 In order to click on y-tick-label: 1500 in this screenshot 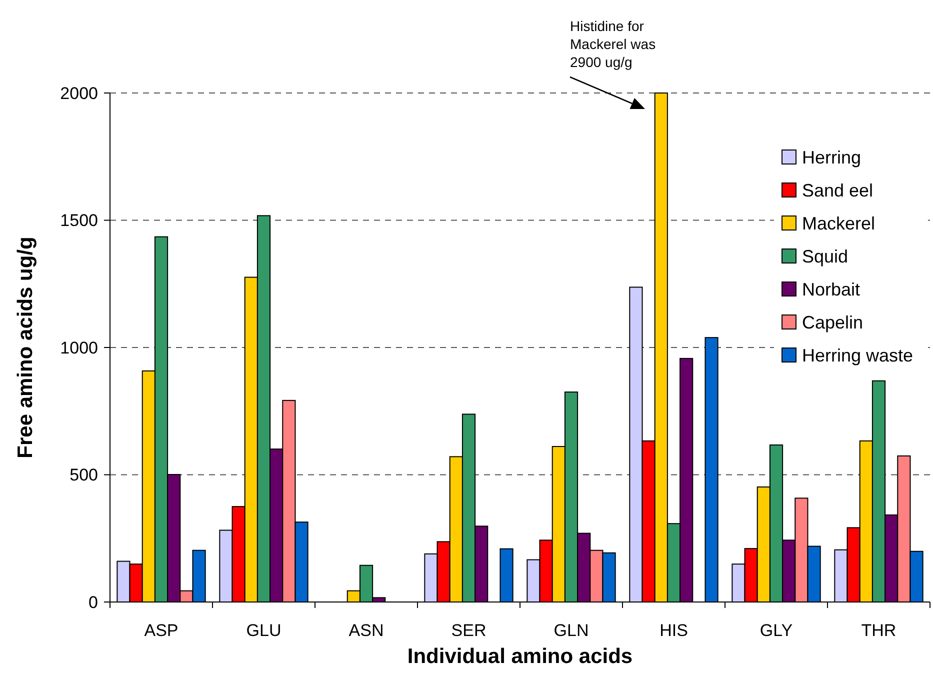, I will do `click(79, 220)`.